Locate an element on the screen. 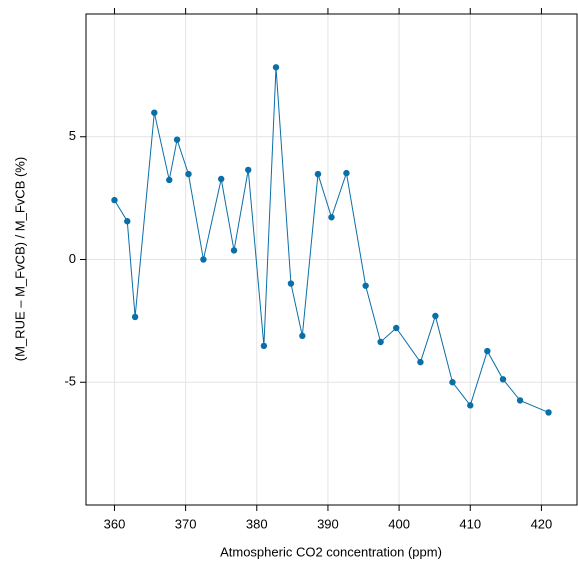 This screenshot has width=578, height=567. y-axis-label: (M_RUE – M_FvCB) / M_FvCB (%) is located at coordinates (19, 259).